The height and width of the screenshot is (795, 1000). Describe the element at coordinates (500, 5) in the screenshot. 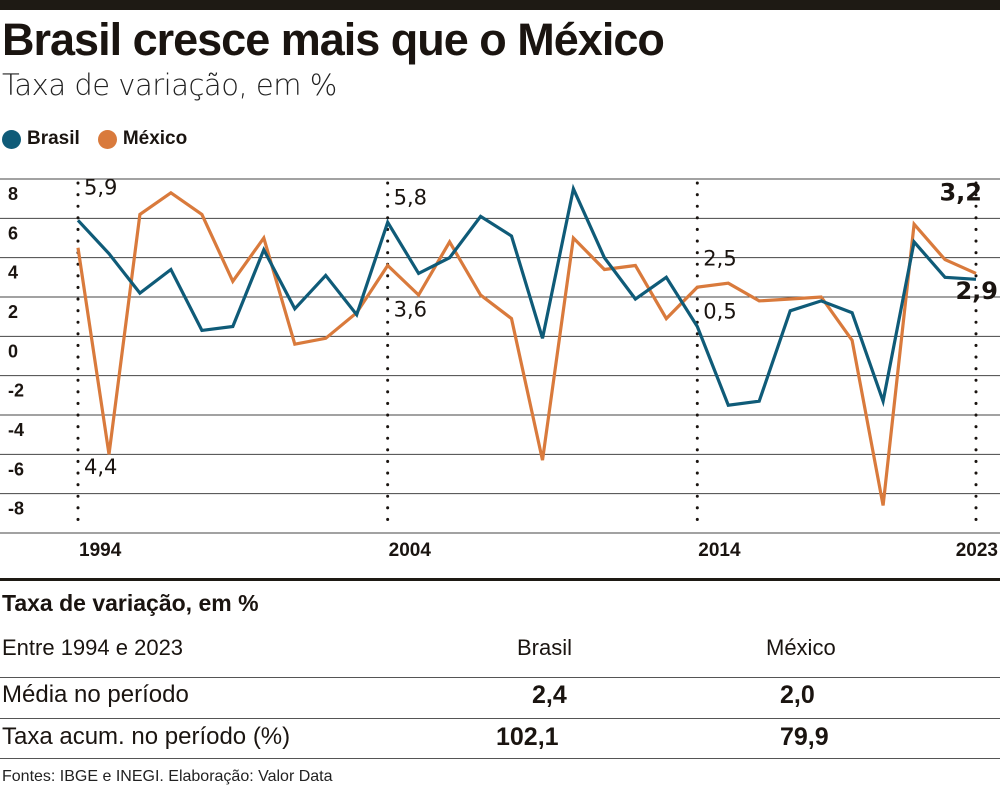

I see `top-rule` at that location.